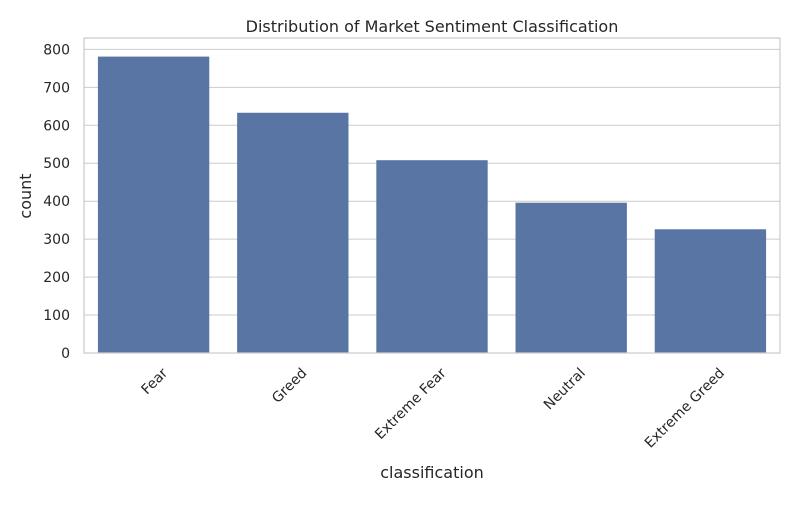 Image resolution: width=800 pixels, height=505 pixels. I want to click on y-tick-label: 700, so click(56, 88).